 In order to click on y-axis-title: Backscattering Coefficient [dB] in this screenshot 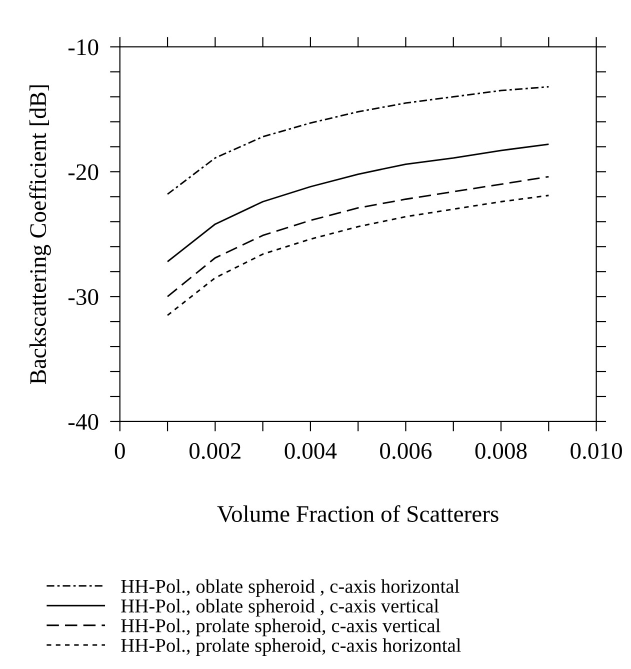, I will do `click(40, 234)`.